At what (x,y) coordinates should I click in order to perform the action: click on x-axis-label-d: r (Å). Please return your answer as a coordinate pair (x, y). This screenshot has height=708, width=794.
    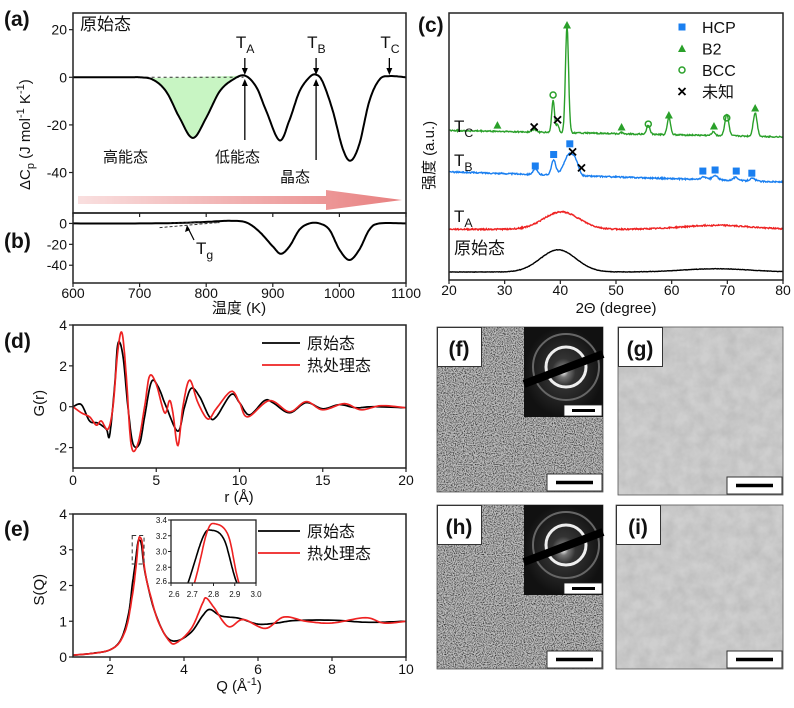
    Looking at the image, I should click on (238, 497).